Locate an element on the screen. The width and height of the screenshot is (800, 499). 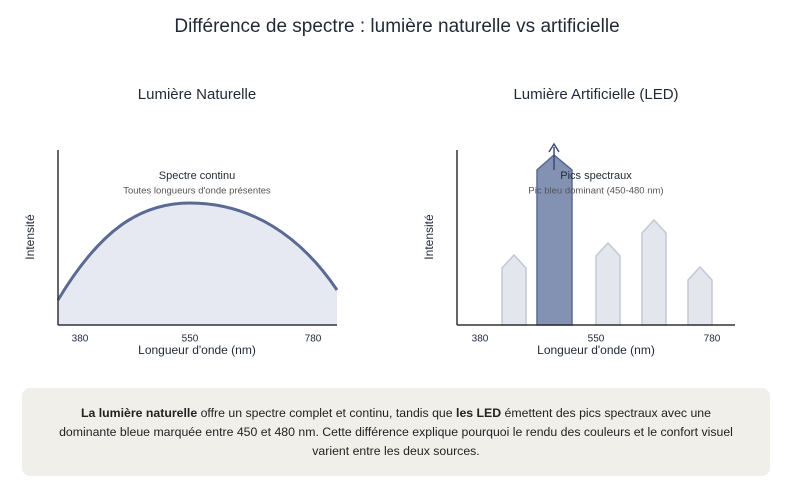
caption-bold: les LED is located at coordinates (479, 413).